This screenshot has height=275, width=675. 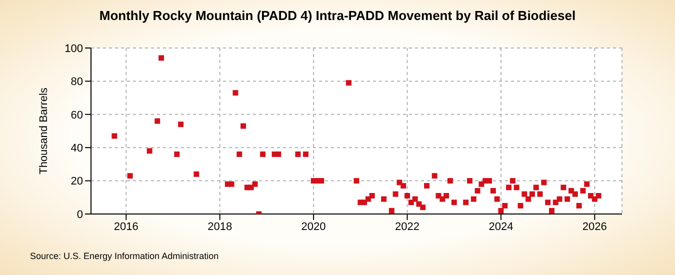 I want to click on x-tick-label: 2022, so click(x=407, y=226).